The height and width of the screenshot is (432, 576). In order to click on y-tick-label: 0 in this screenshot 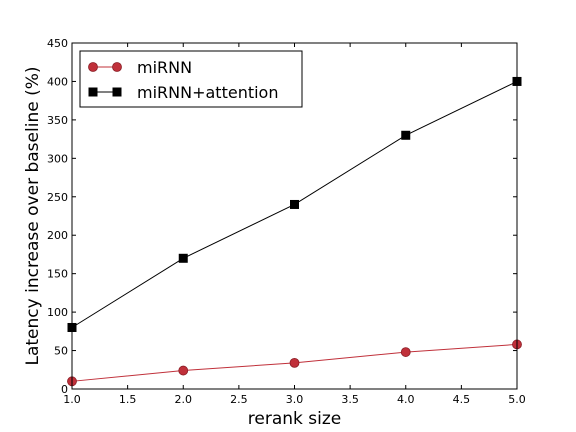, I will do `click(64, 389)`.